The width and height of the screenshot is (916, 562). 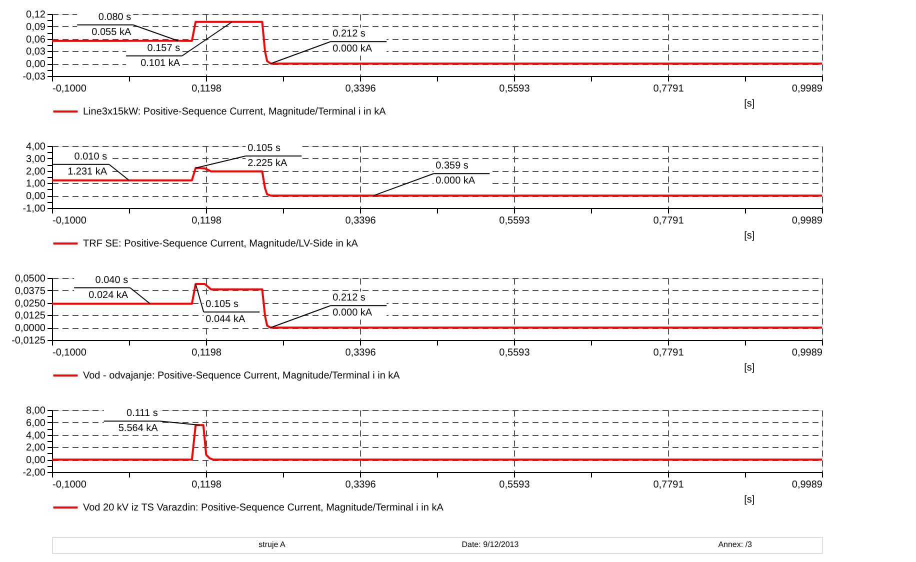 I want to click on y-tick-label: 0,0000, so click(x=30, y=328).